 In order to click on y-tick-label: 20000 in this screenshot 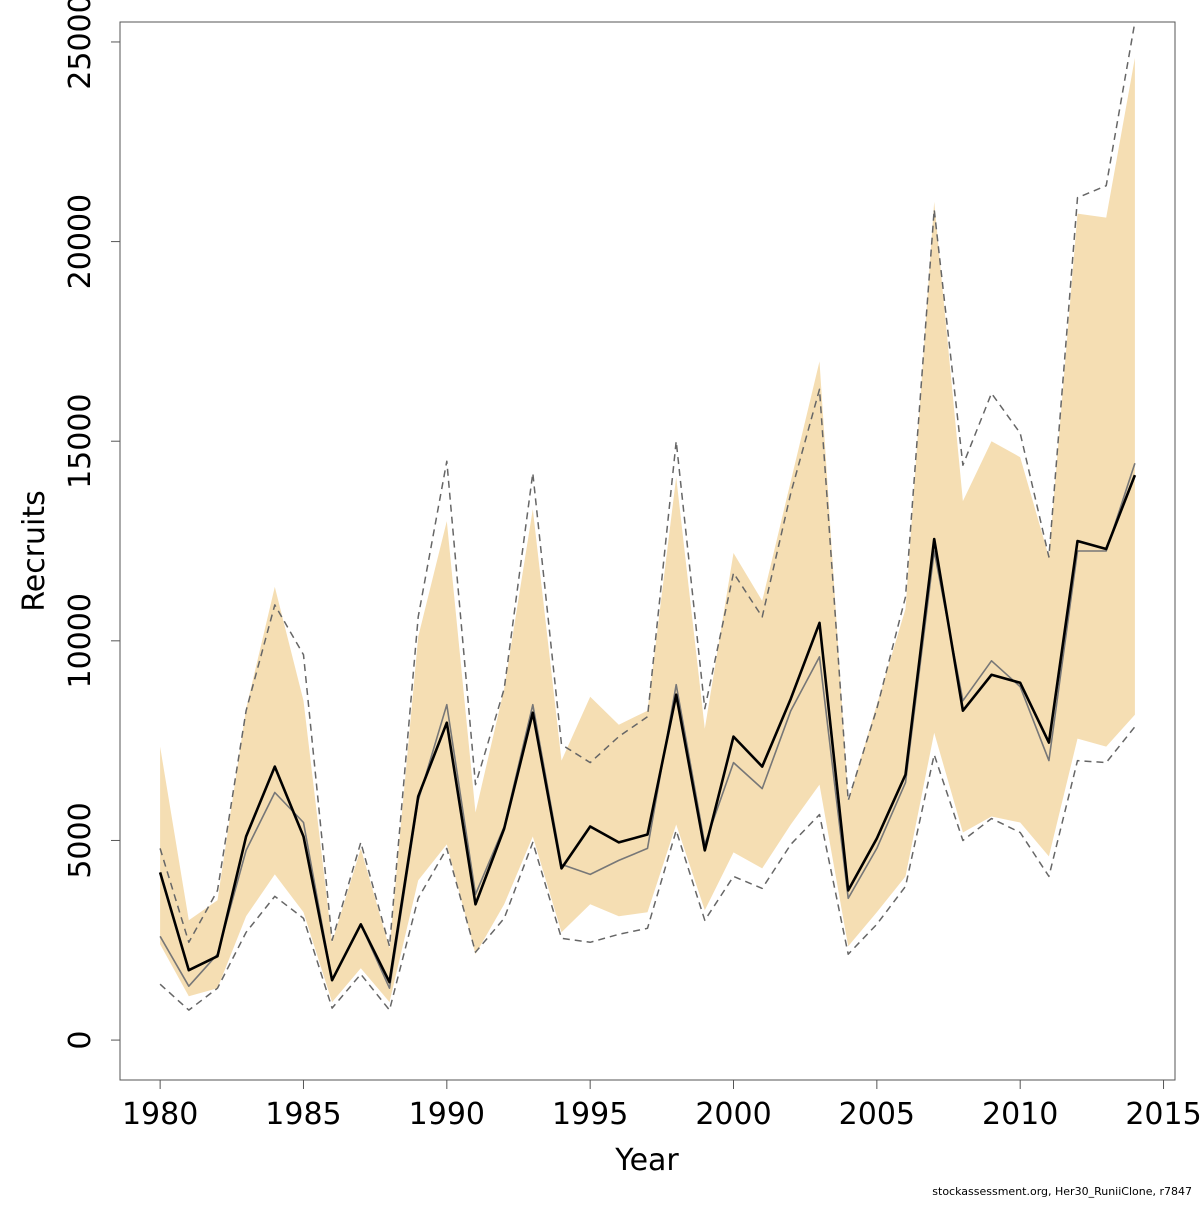, I will do `click(80, 241)`.